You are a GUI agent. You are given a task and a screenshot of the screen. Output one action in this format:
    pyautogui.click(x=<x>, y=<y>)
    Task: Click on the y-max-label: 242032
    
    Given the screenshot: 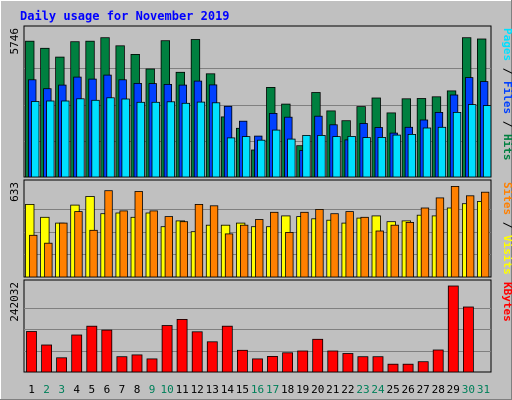 What is the action you would take?
    pyautogui.click(x=14, y=302)
    